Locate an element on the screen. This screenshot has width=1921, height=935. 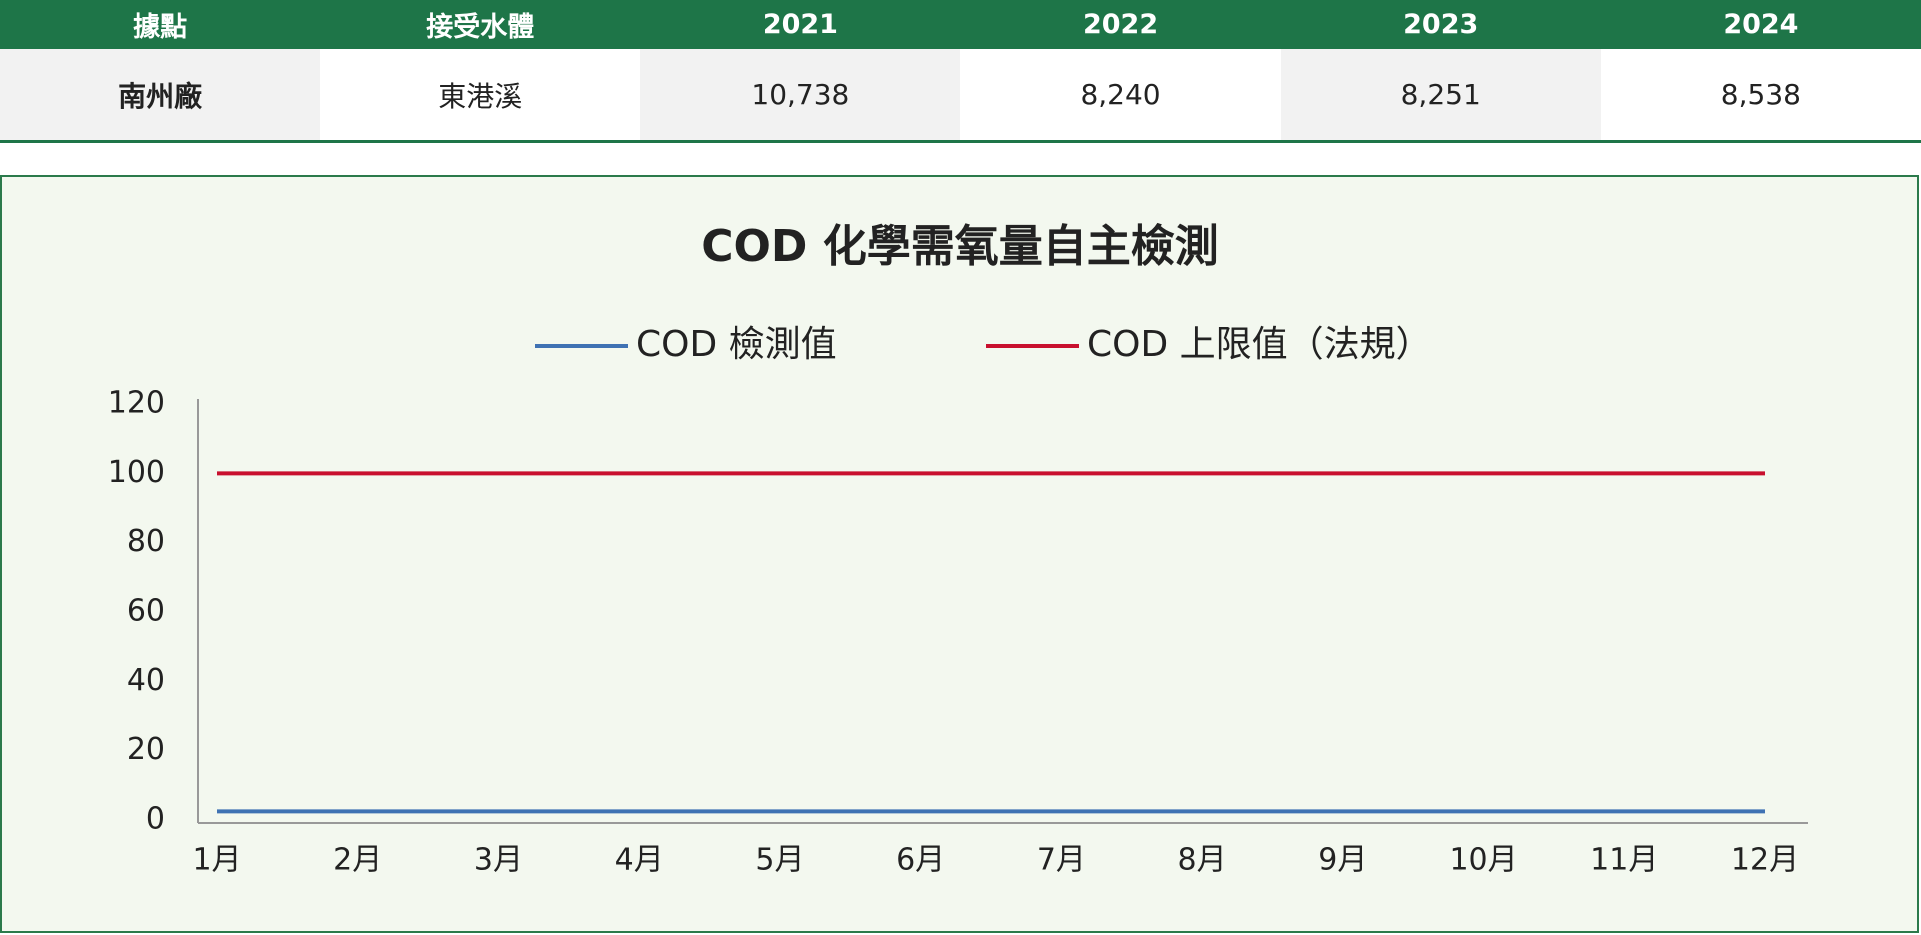
chart-title: COD 化學需氧量自主檢測 is located at coordinates (960, 246).